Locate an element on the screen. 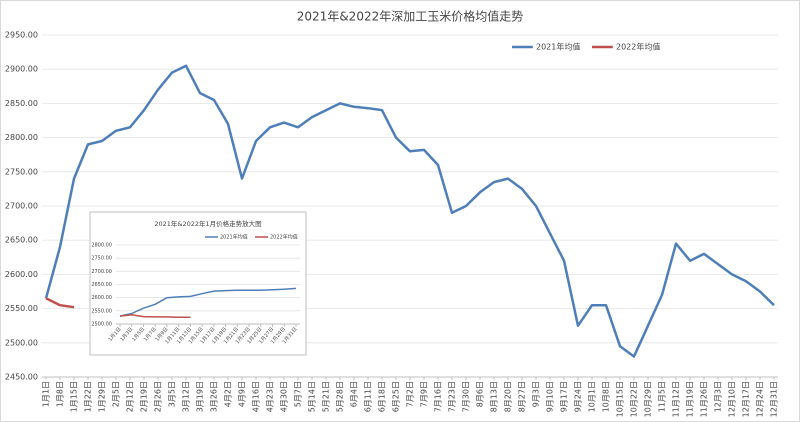 The height and width of the screenshot is (422, 800). y-tick-label: 2850.00 is located at coordinates (21, 103).